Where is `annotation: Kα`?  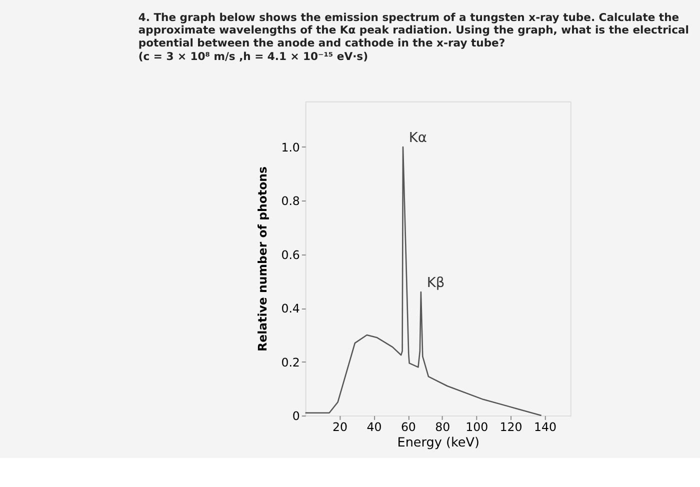
annotation: Kα is located at coordinates (417, 138).